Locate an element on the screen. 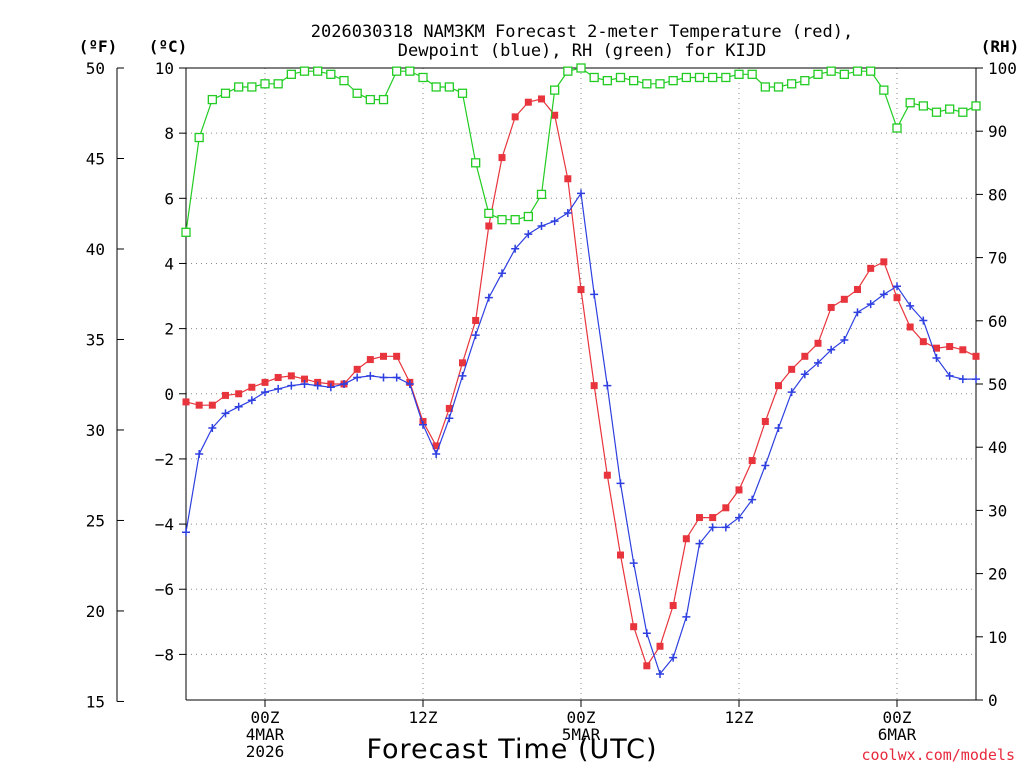 Image resolution: width=1024 pixels, height=768 pixels. celsius-tick-label: −8 is located at coordinates (164, 654).